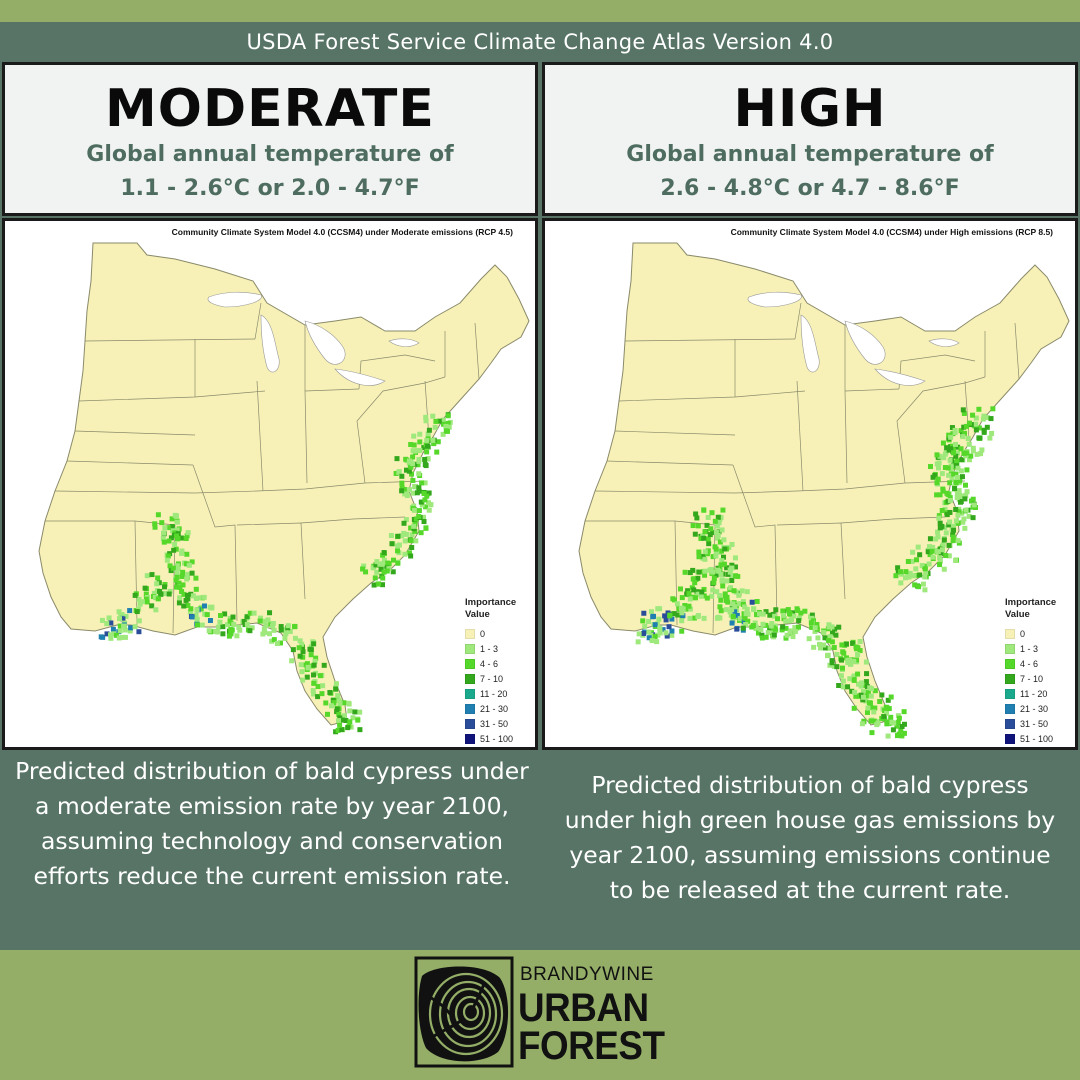 The height and width of the screenshot is (1080, 1080). I want to click on legend-item: 0, so click(490, 633).